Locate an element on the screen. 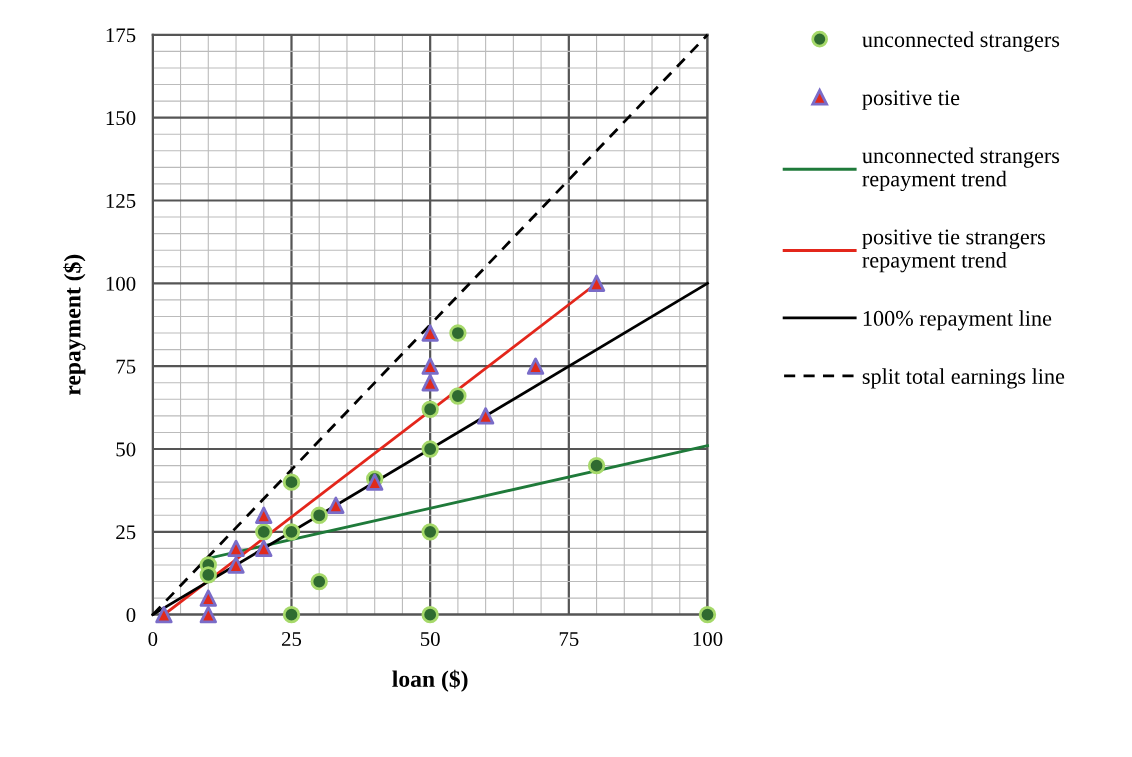  x-tick-label: 75 is located at coordinates (569, 639).